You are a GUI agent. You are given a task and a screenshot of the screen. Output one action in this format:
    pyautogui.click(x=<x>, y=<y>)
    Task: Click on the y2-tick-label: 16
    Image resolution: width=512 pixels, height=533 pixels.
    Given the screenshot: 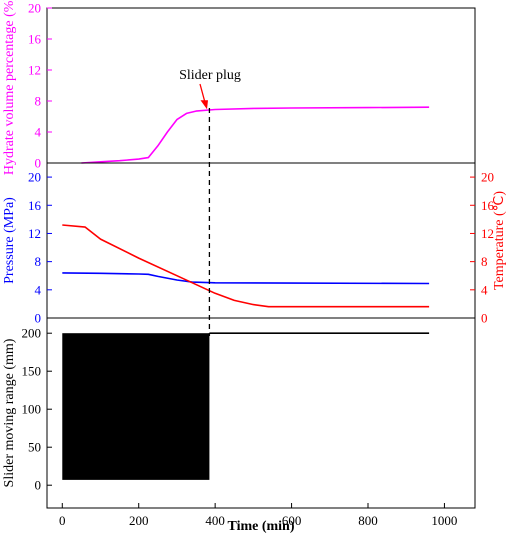 What is the action you would take?
    pyautogui.click(x=488, y=205)
    